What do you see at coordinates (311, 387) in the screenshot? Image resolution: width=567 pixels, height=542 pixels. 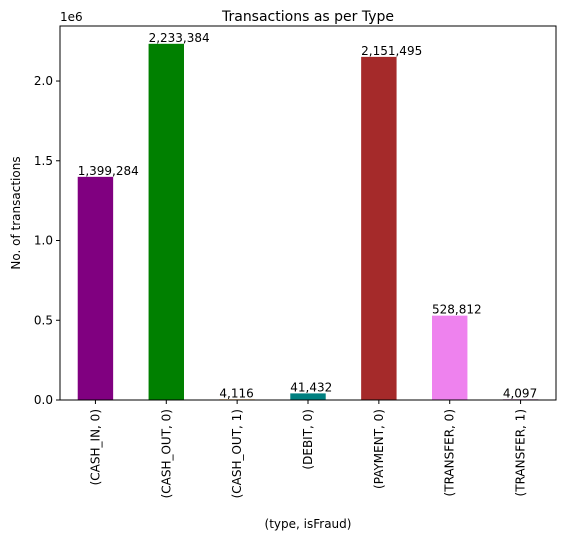 I see `data-label-3: 41,432` at bounding box center [311, 387].